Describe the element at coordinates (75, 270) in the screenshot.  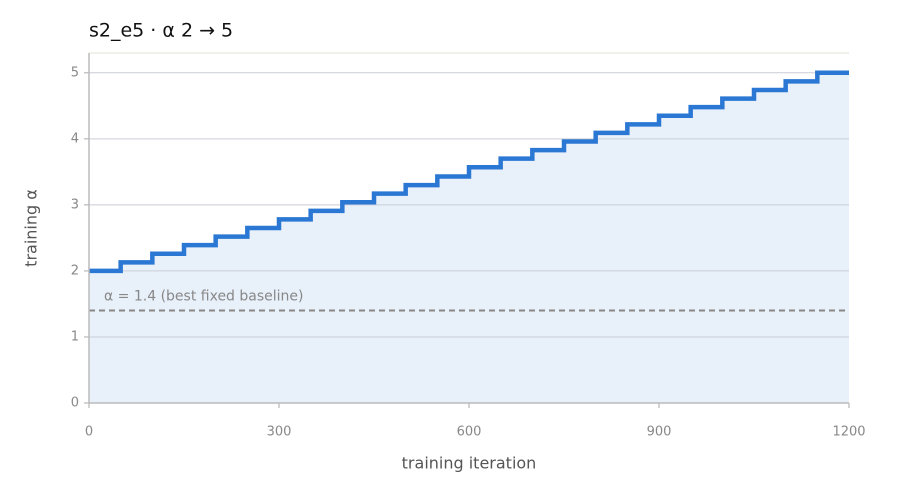
I see `y-tick-label: 2` at that location.